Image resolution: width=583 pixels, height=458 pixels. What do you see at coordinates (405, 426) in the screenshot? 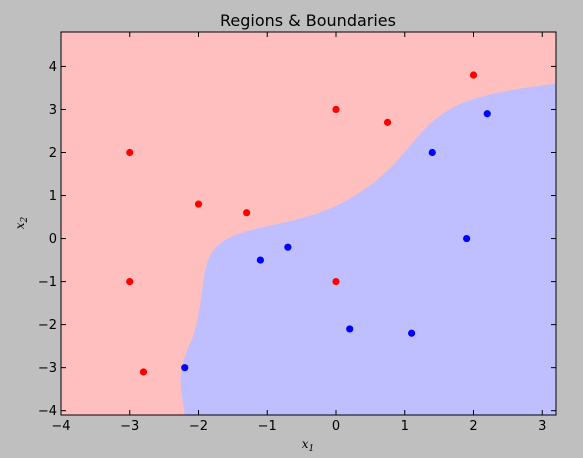
I see `x-tick-label: 1` at bounding box center [405, 426].